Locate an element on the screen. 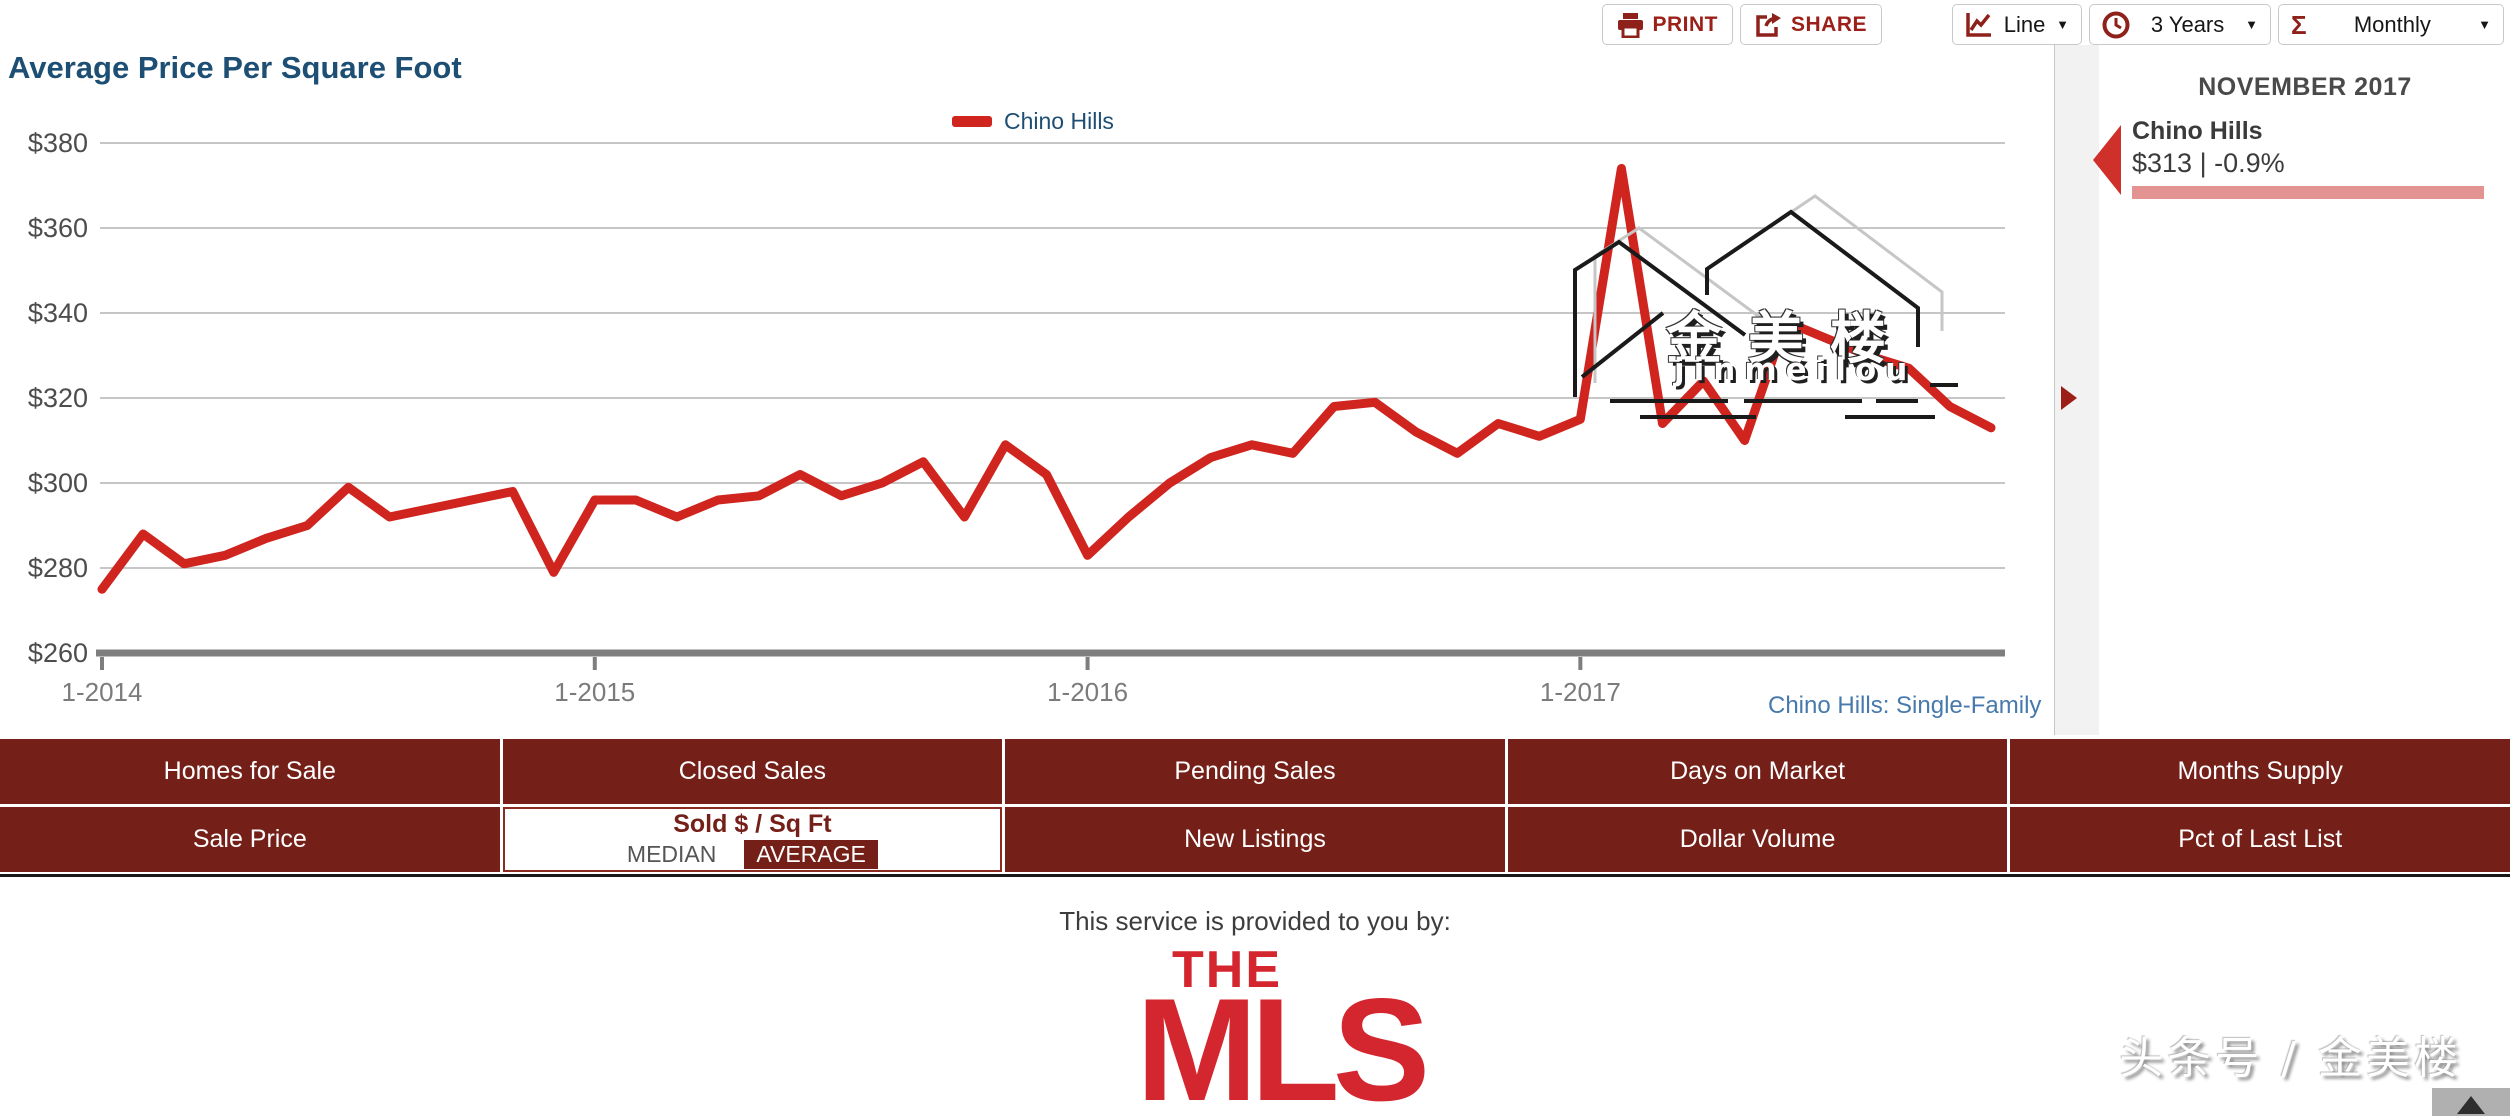 The width and height of the screenshot is (2510, 1116). average-toggle-selected: AVERAGE is located at coordinates (811, 854).